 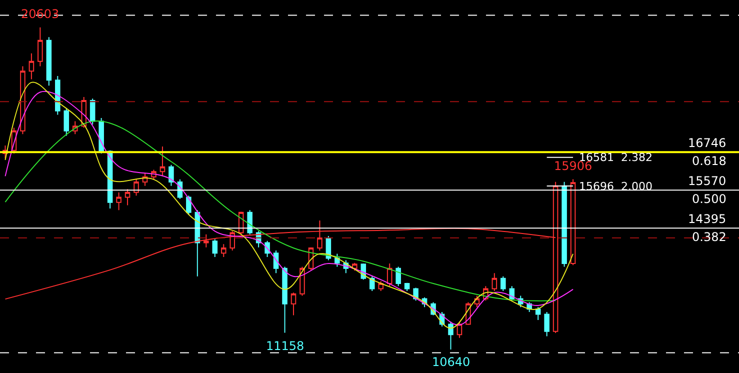 I want to click on annotation: 10640, so click(x=451, y=362).